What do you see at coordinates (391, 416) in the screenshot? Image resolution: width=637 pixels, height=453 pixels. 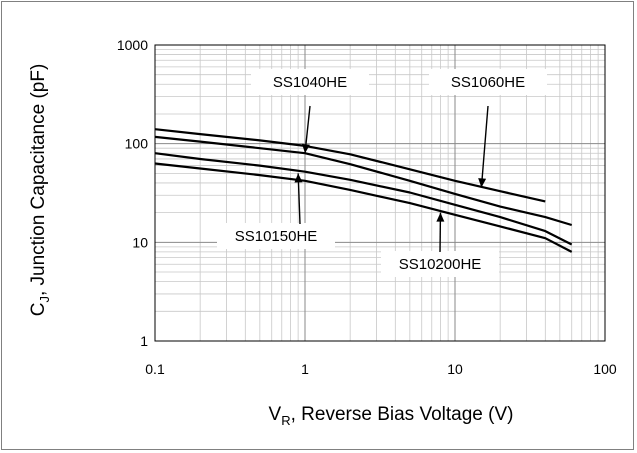 I see `x-axis-label: VR, Reverse Bias Voltage (V)` at bounding box center [391, 416].